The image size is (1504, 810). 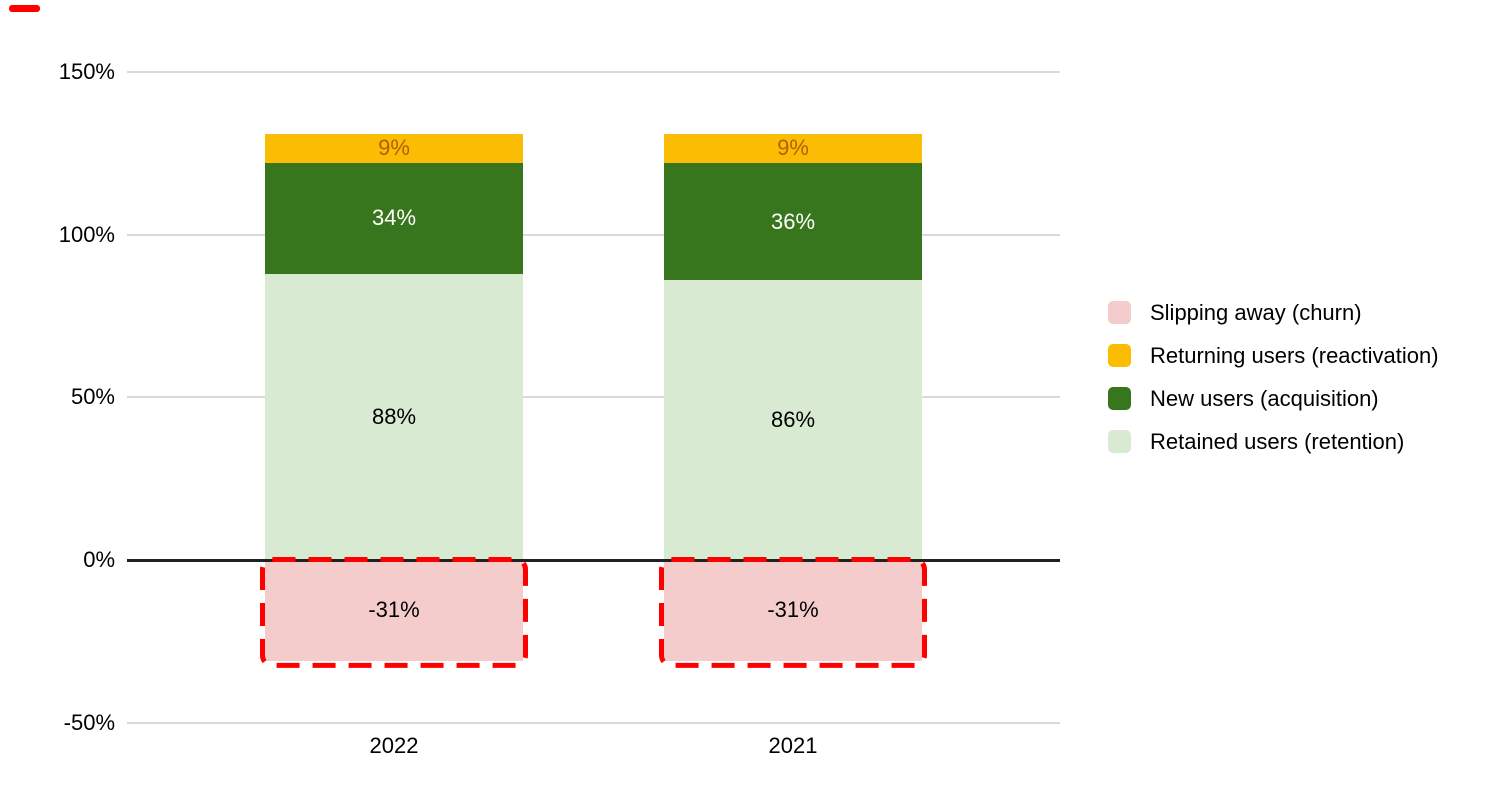 I want to click on legend-item-acquisition: New users (acquisition), so click(x=1273, y=398).